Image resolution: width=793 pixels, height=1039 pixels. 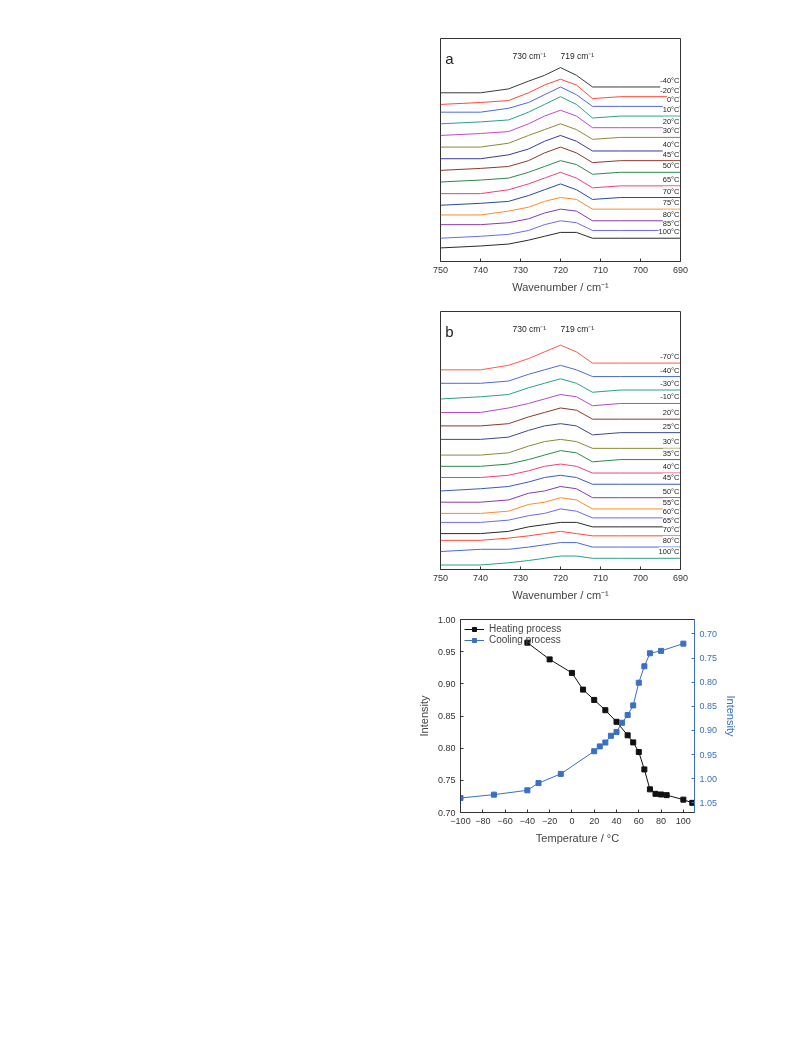 I want to click on legend-label: Heating process, so click(x=525, y=628).